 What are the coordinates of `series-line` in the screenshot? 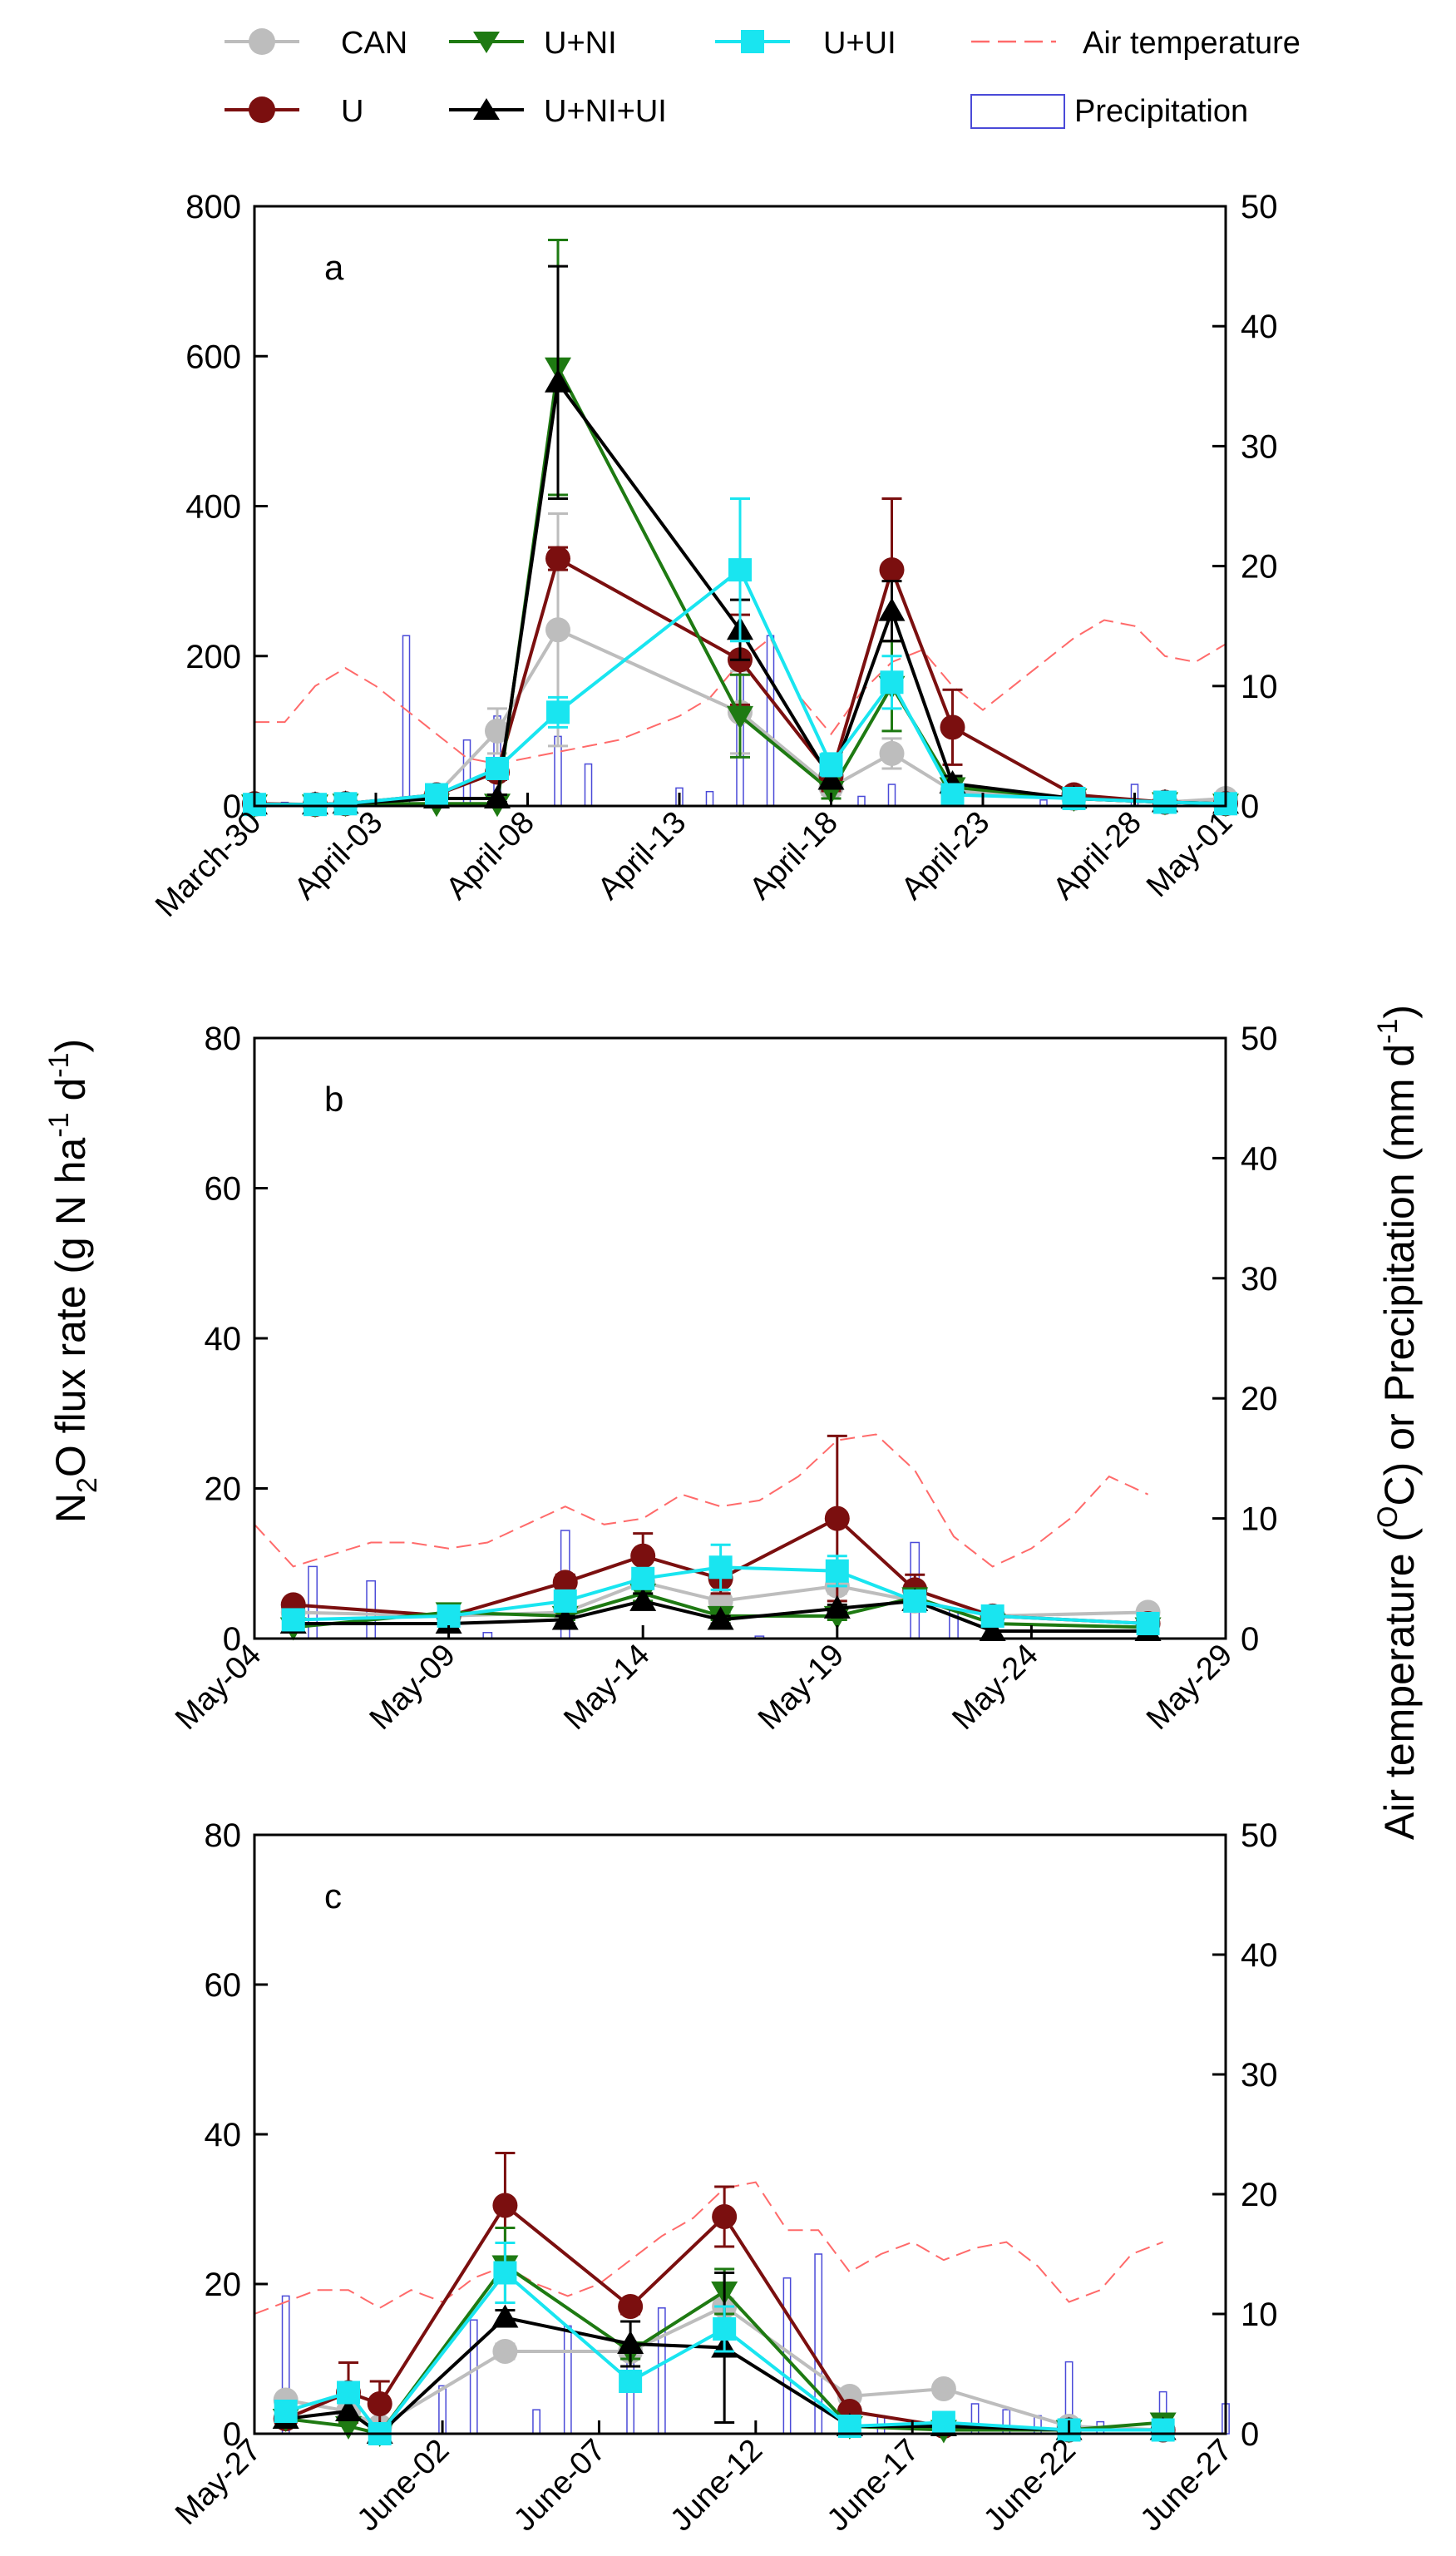 It's located at (724, 2349).